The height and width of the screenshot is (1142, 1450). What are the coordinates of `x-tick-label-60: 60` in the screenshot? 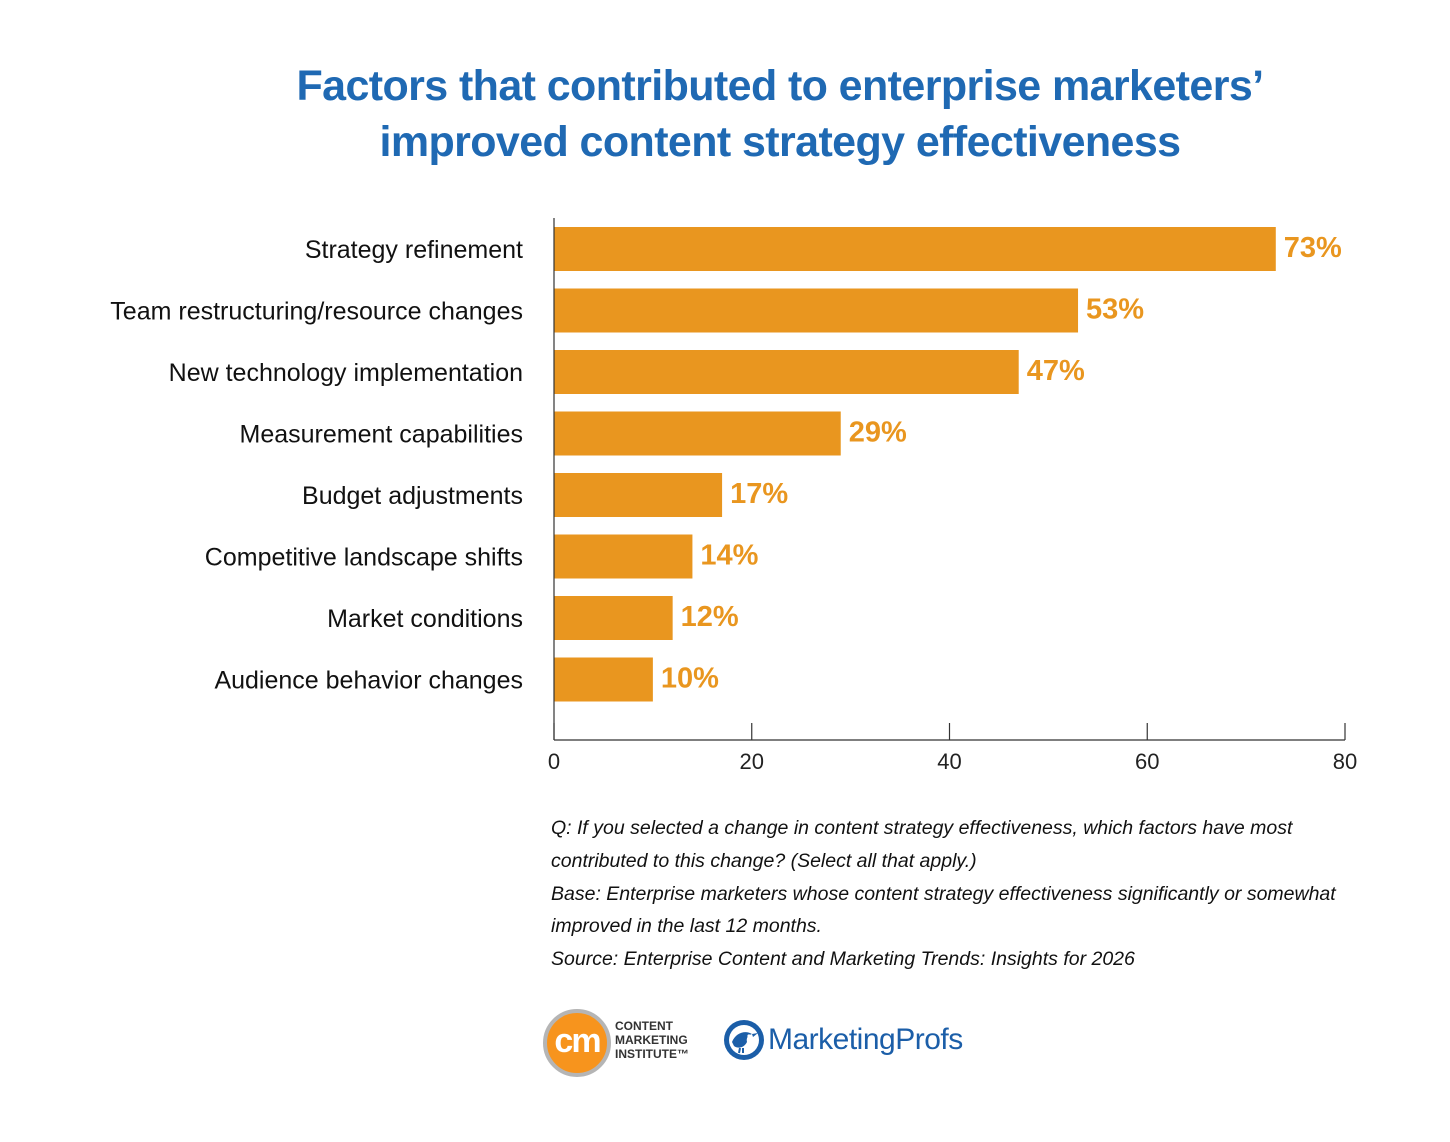 It's located at (1147, 761).